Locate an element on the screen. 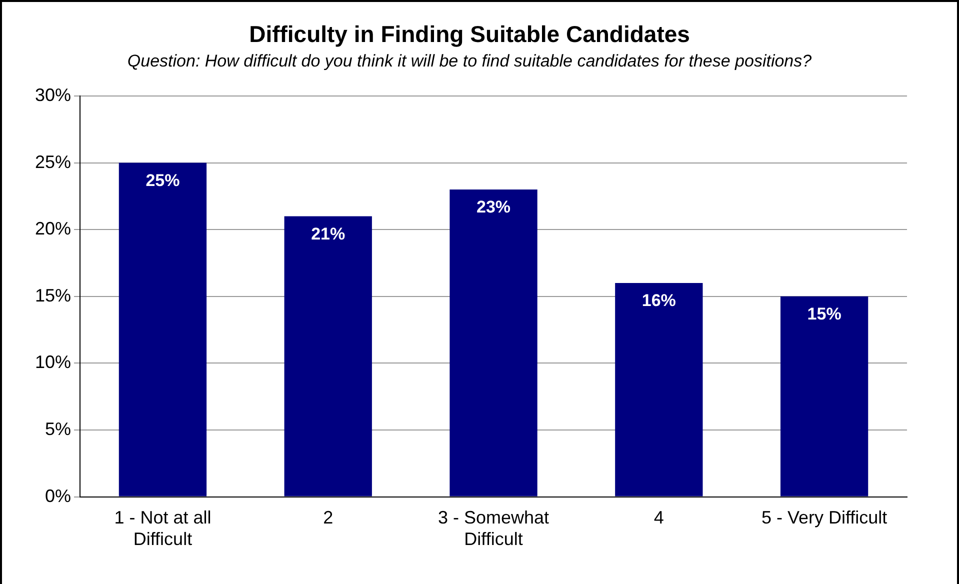 The width and height of the screenshot is (959, 584). y-tick-label: 25% is located at coordinates (53, 162).